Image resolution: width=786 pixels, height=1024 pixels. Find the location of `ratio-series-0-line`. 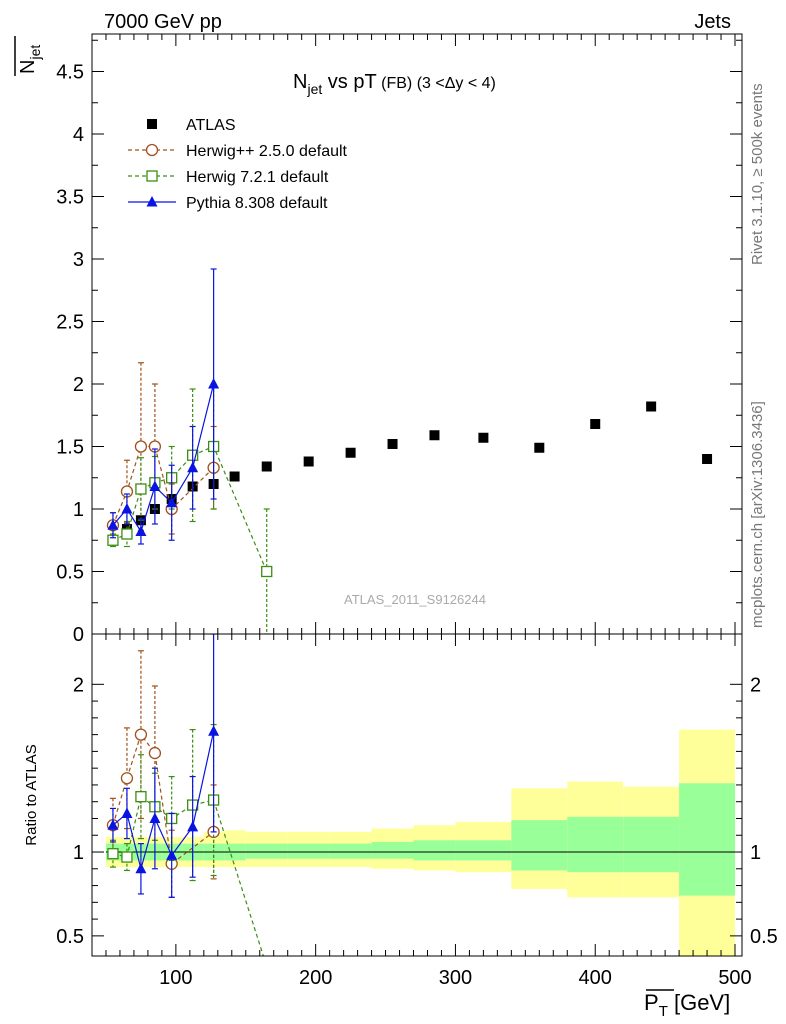

ratio-series-0-line is located at coordinates (163, 799).